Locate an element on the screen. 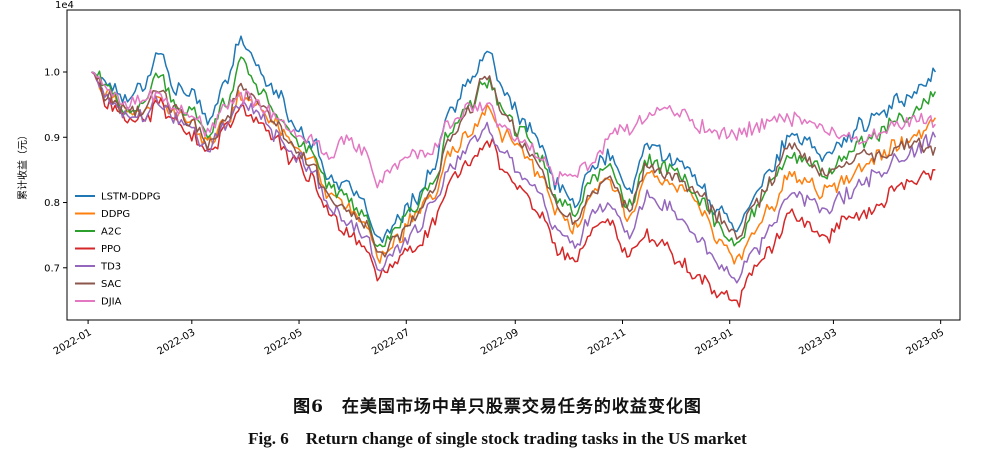 The width and height of the screenshot is (995, 451). legend-label: DJIA is located at coordinates (111, 302).